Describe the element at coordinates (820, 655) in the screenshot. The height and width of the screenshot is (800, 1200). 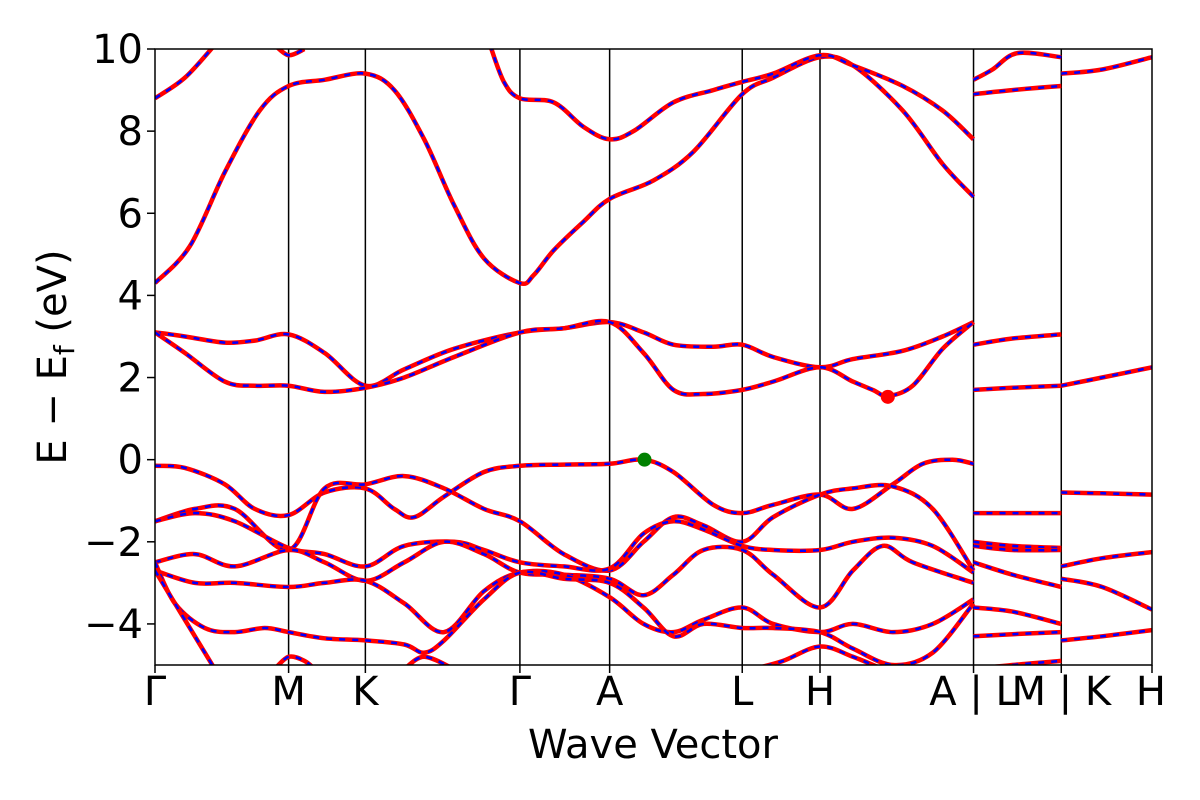
I see `band-21-overlay` at that location.